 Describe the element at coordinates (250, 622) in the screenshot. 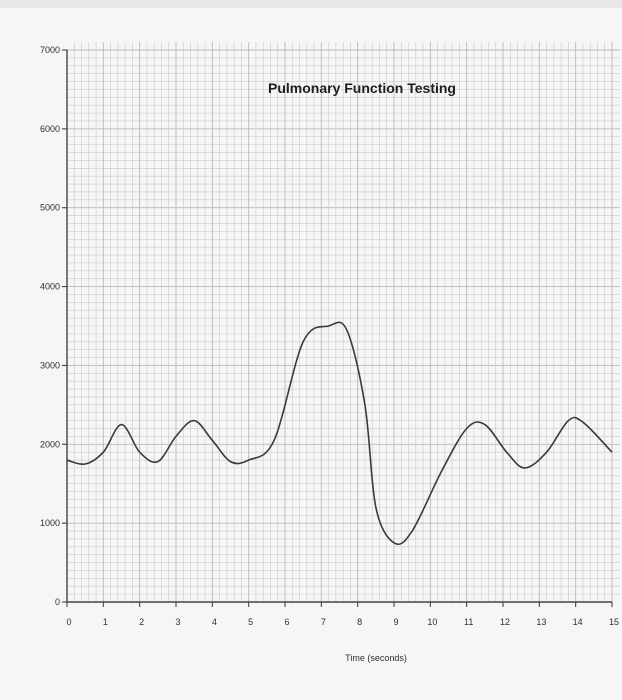

I see `x-tick-label: 5` at that location.